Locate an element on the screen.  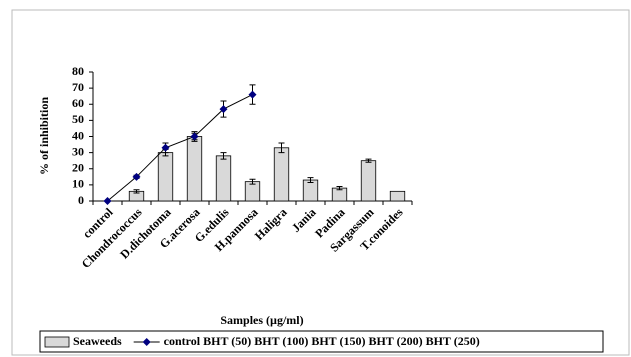
y-tick-label: 40 is located at coordinates (78, 135).